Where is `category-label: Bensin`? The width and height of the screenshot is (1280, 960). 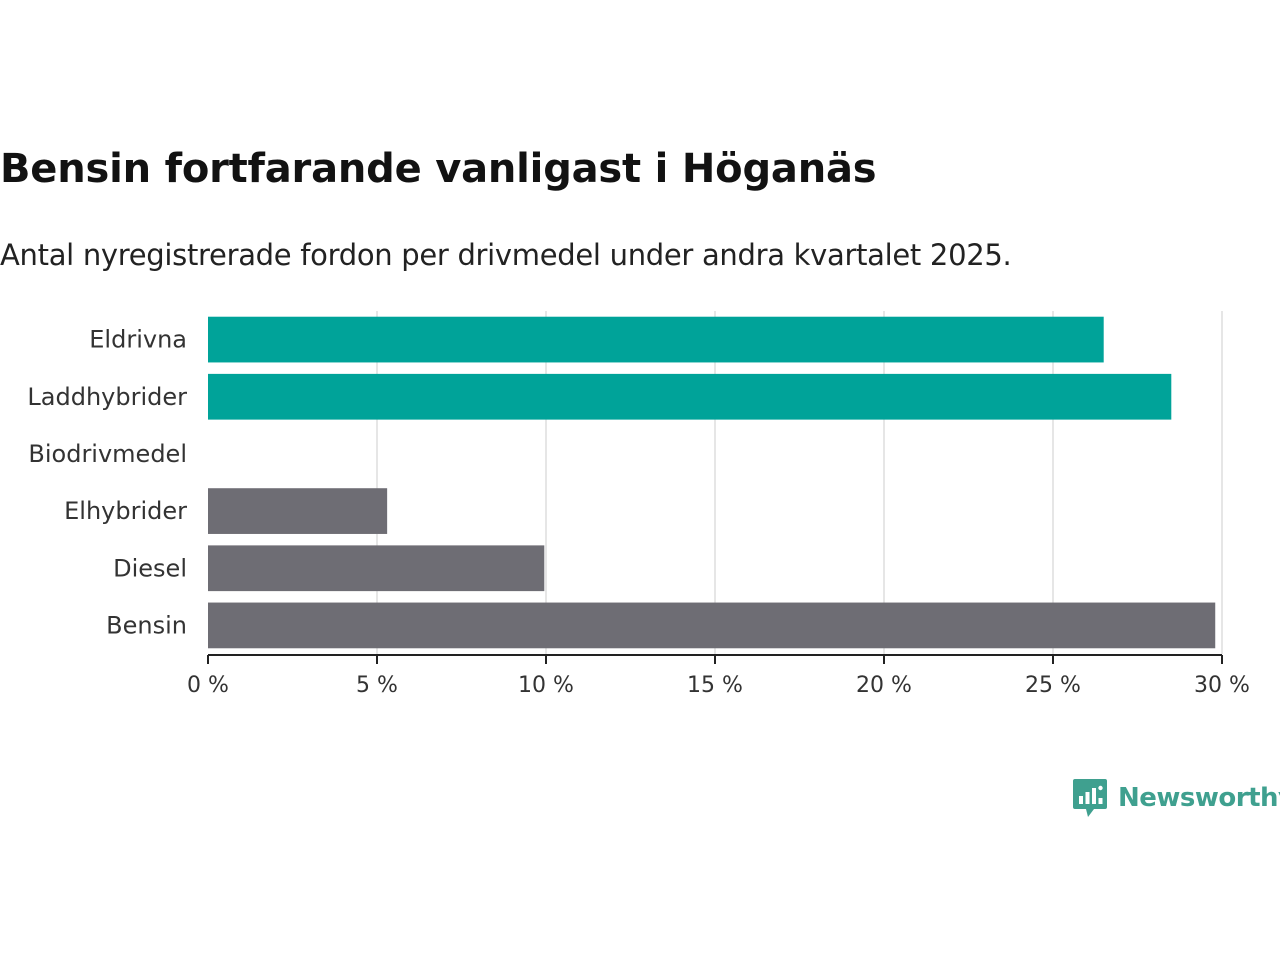
category-label: Bensin is located at coordinates (146, 625).